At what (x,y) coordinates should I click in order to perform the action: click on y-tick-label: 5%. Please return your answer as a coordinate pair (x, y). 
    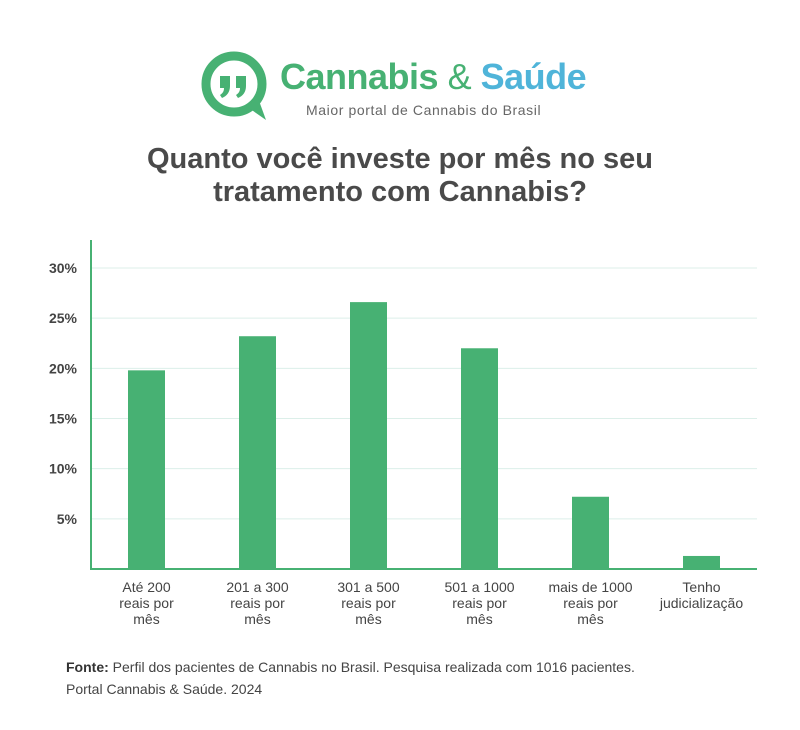
    Looking at the image, I should click on (67, 519).